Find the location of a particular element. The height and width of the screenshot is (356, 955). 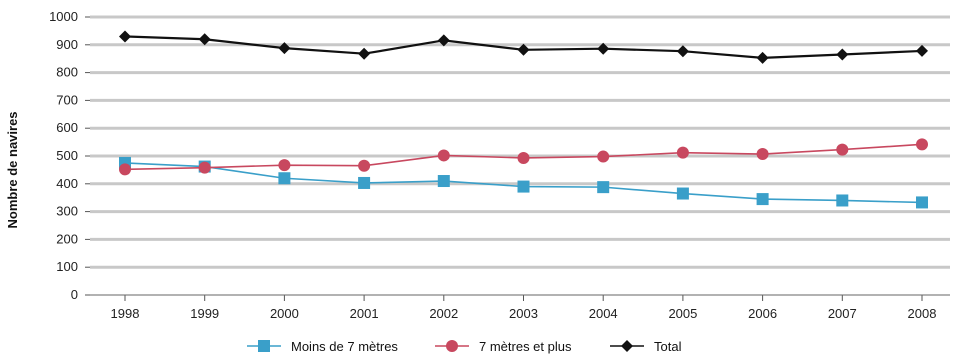

legend-item-7-metres-et-plus: 7 mètres et plus is located at coordinates (503, 346).